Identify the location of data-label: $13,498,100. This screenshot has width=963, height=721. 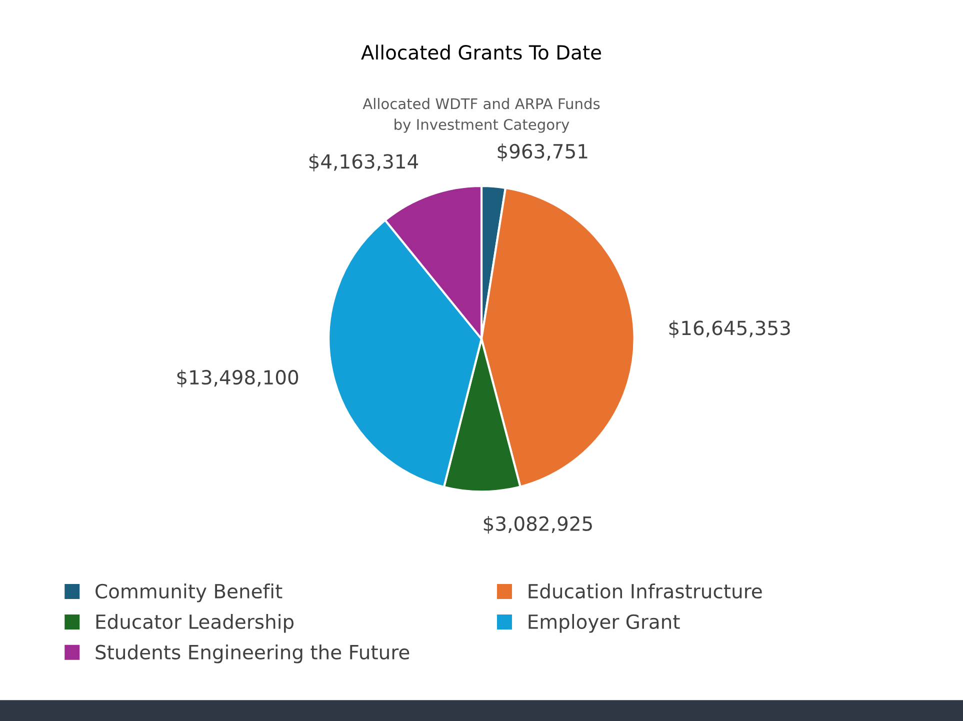
(237, 379).